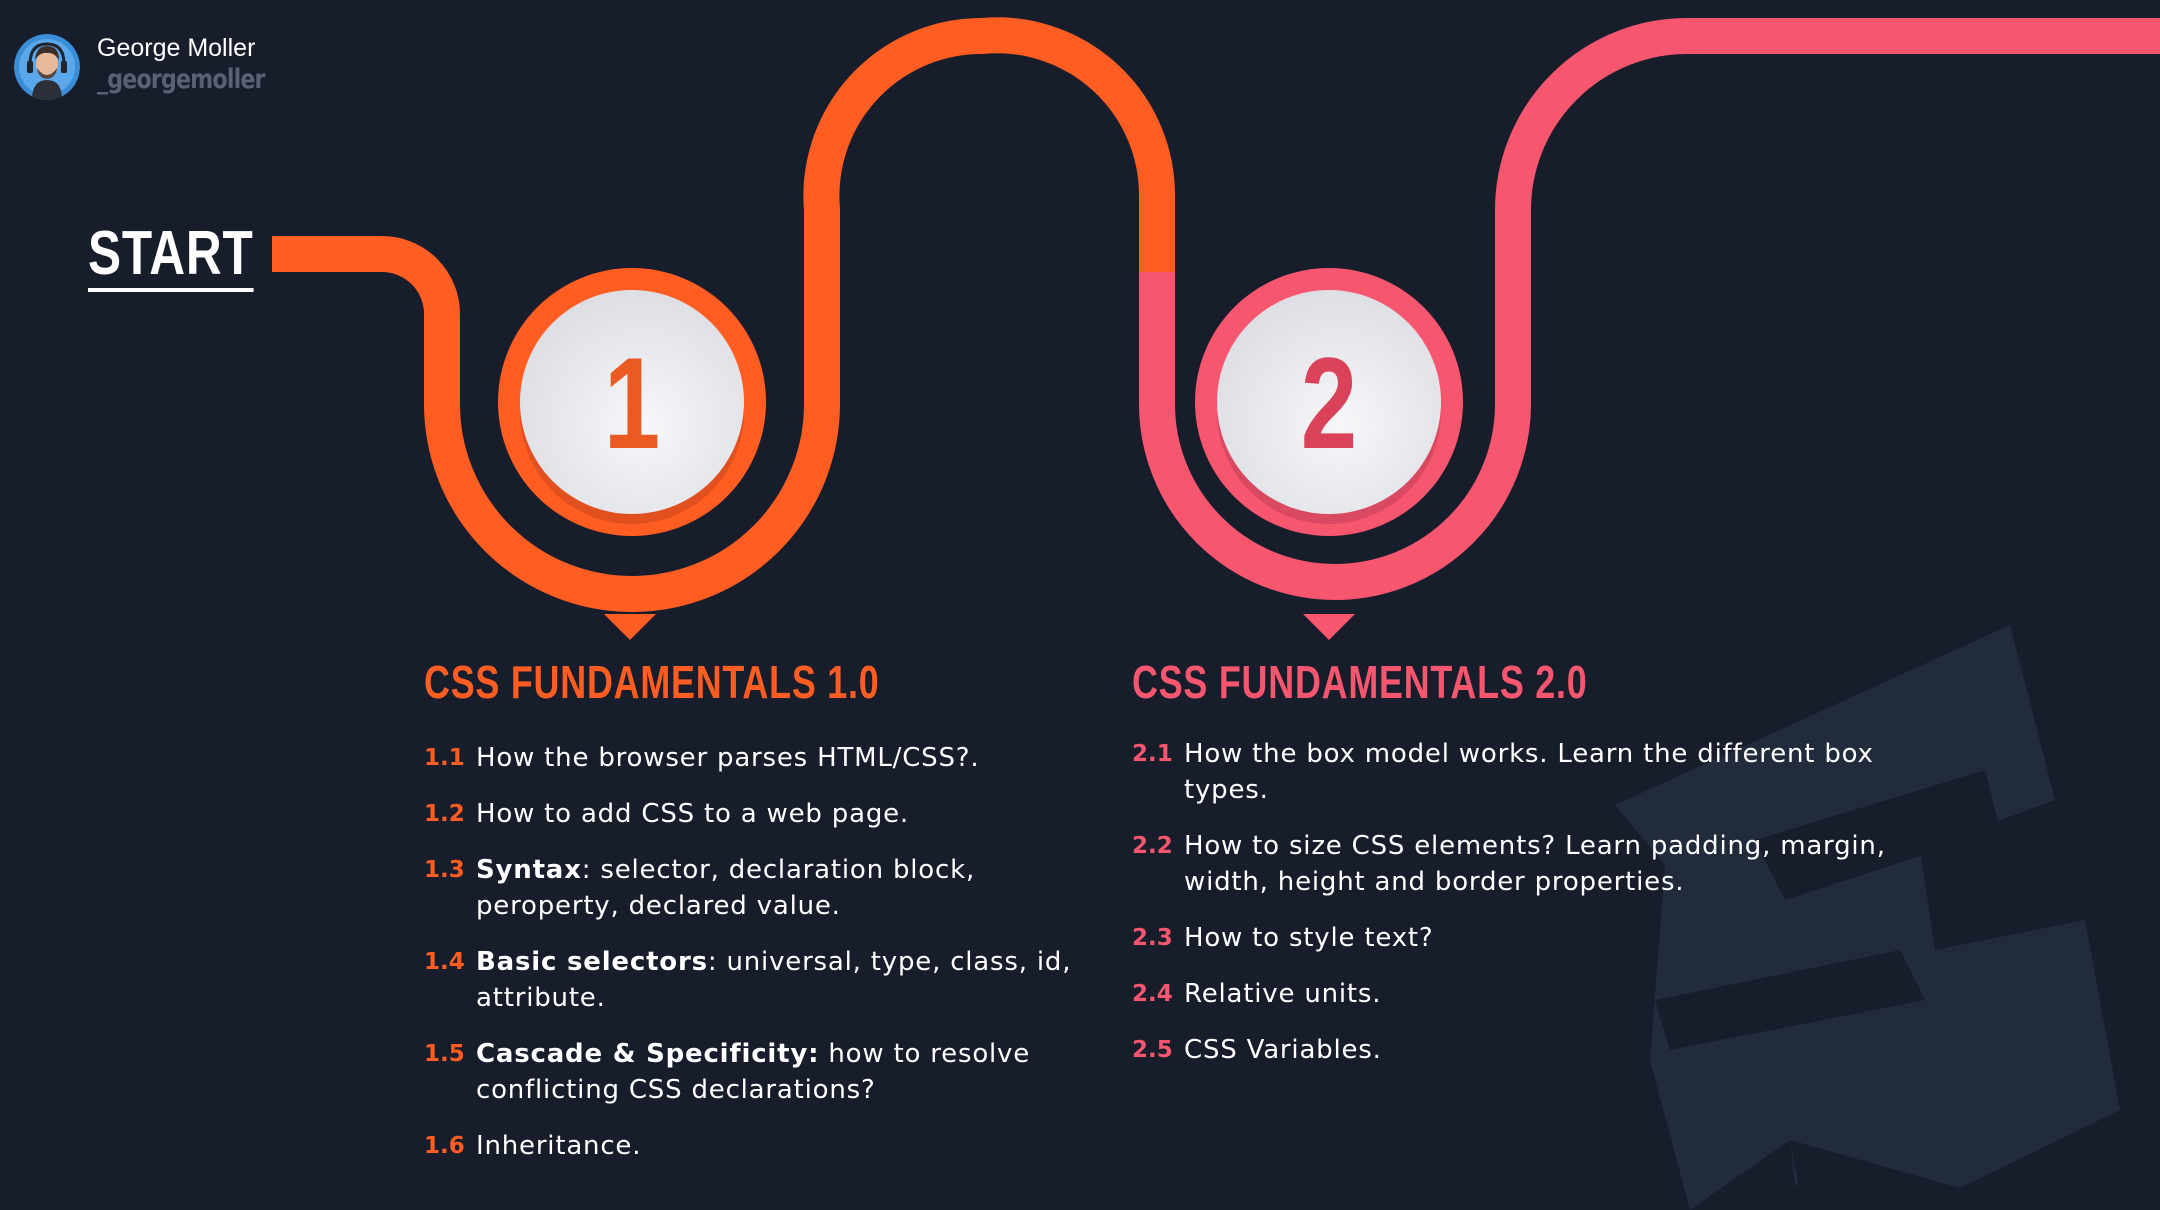  I want to click on author-handle: _georgemoller, so click(181, 79).